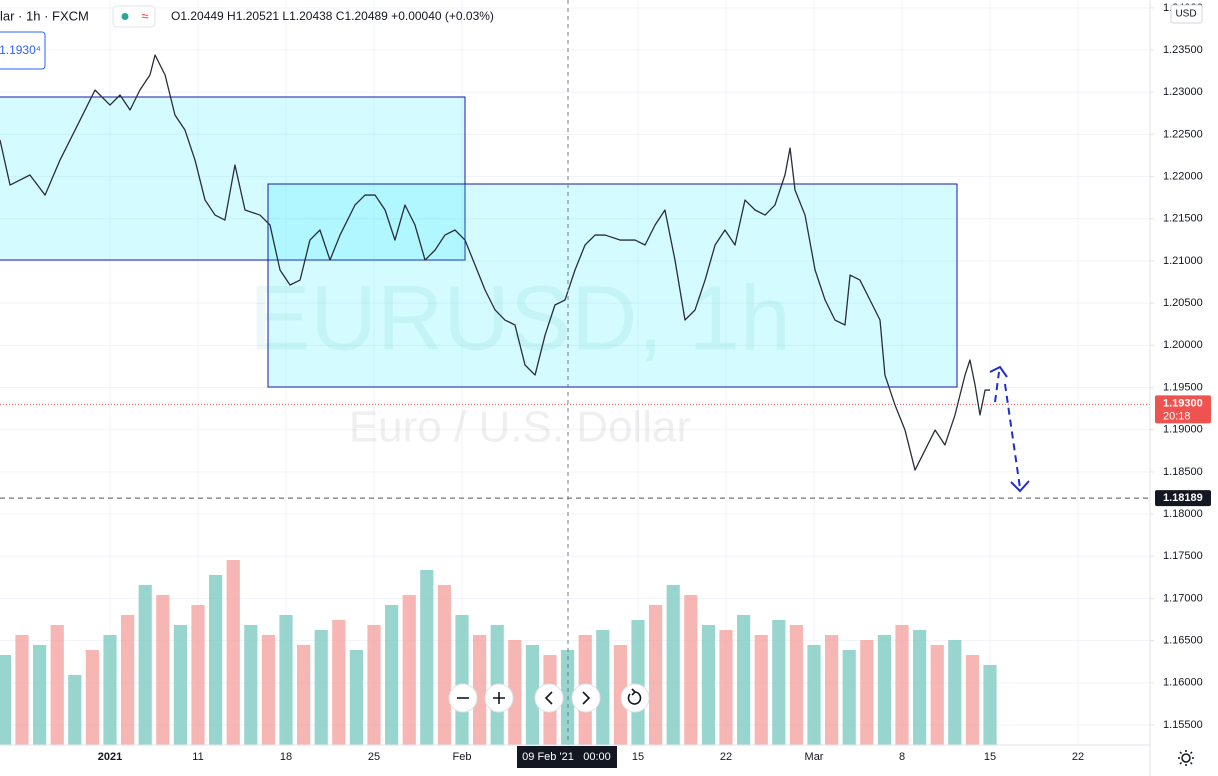 The width and height of the screenshot is (1218, 776). I want to click on nav-icons, so click(549, 696).